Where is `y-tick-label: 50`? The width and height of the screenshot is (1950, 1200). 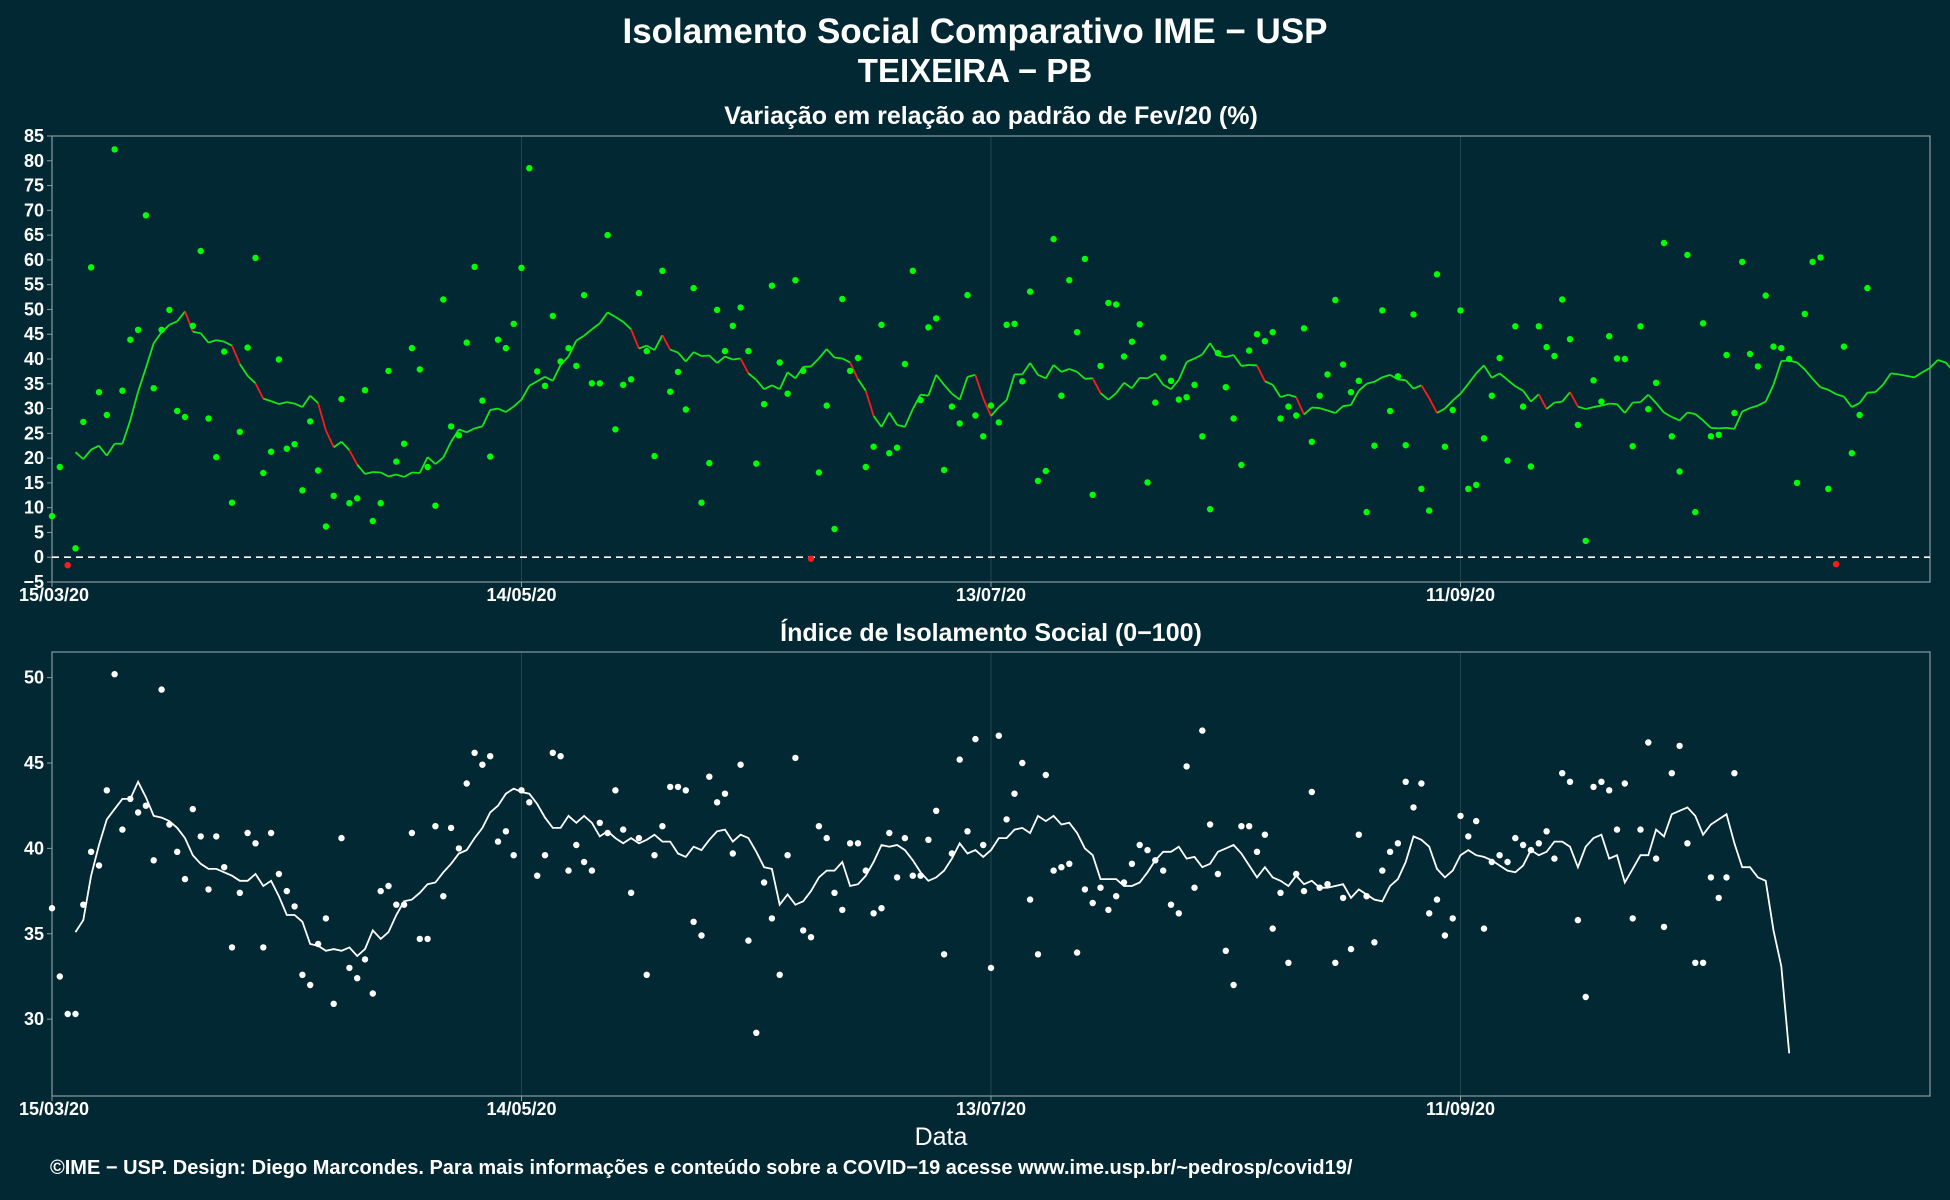 y-tick-label: 50 is located at coordinates (34, 678).